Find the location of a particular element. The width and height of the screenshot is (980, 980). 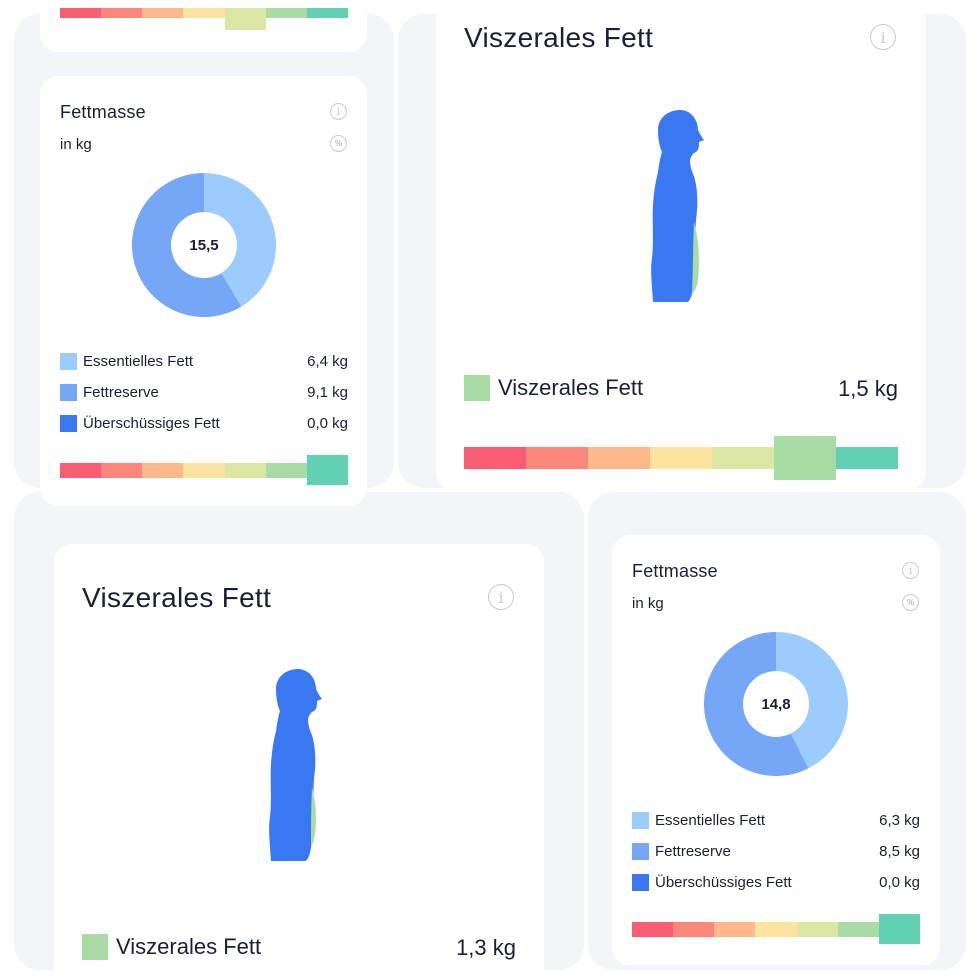

legend-value: 8,5 kg is located at coordinates (899, 851).